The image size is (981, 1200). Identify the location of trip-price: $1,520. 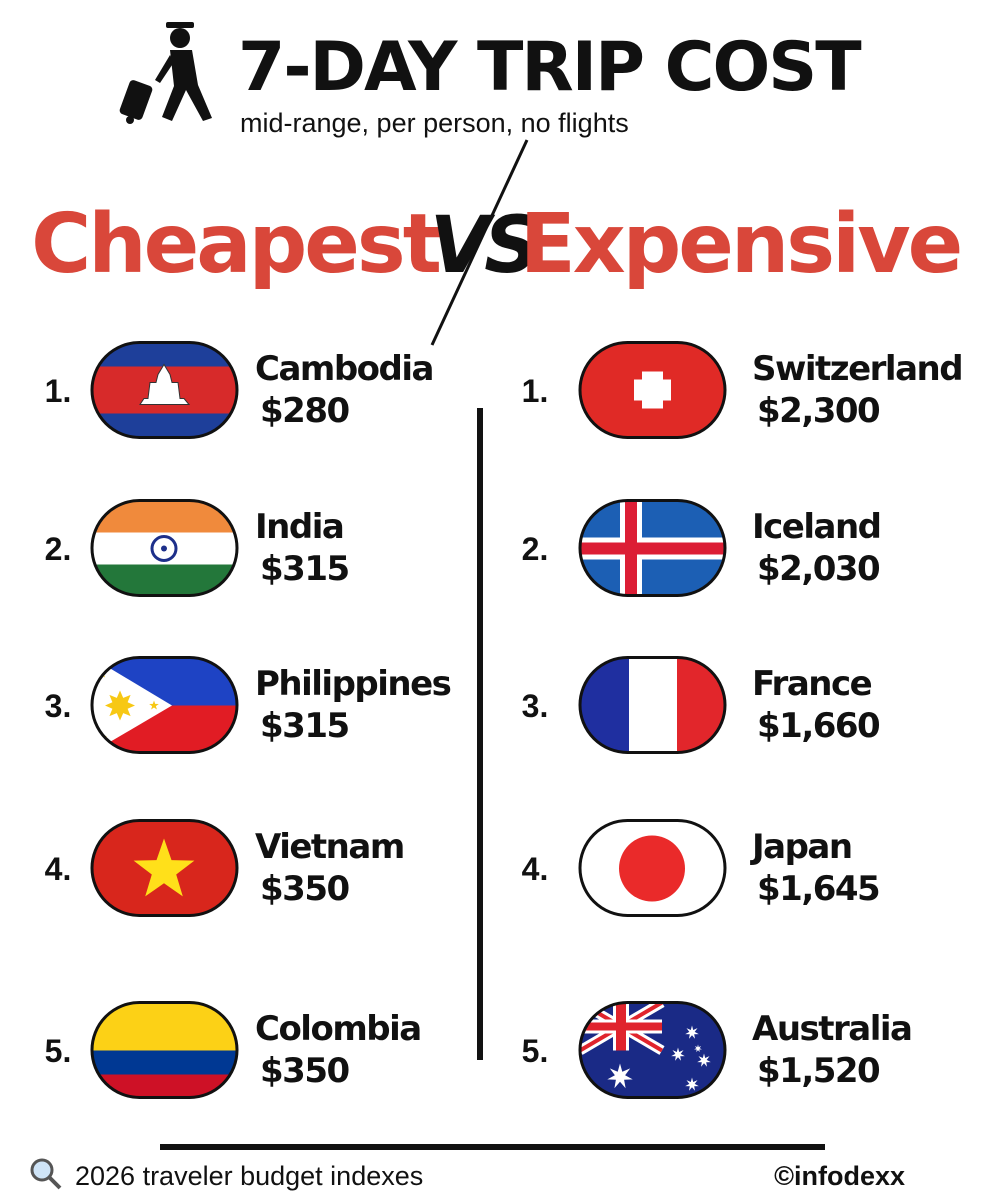
(818, 1071).